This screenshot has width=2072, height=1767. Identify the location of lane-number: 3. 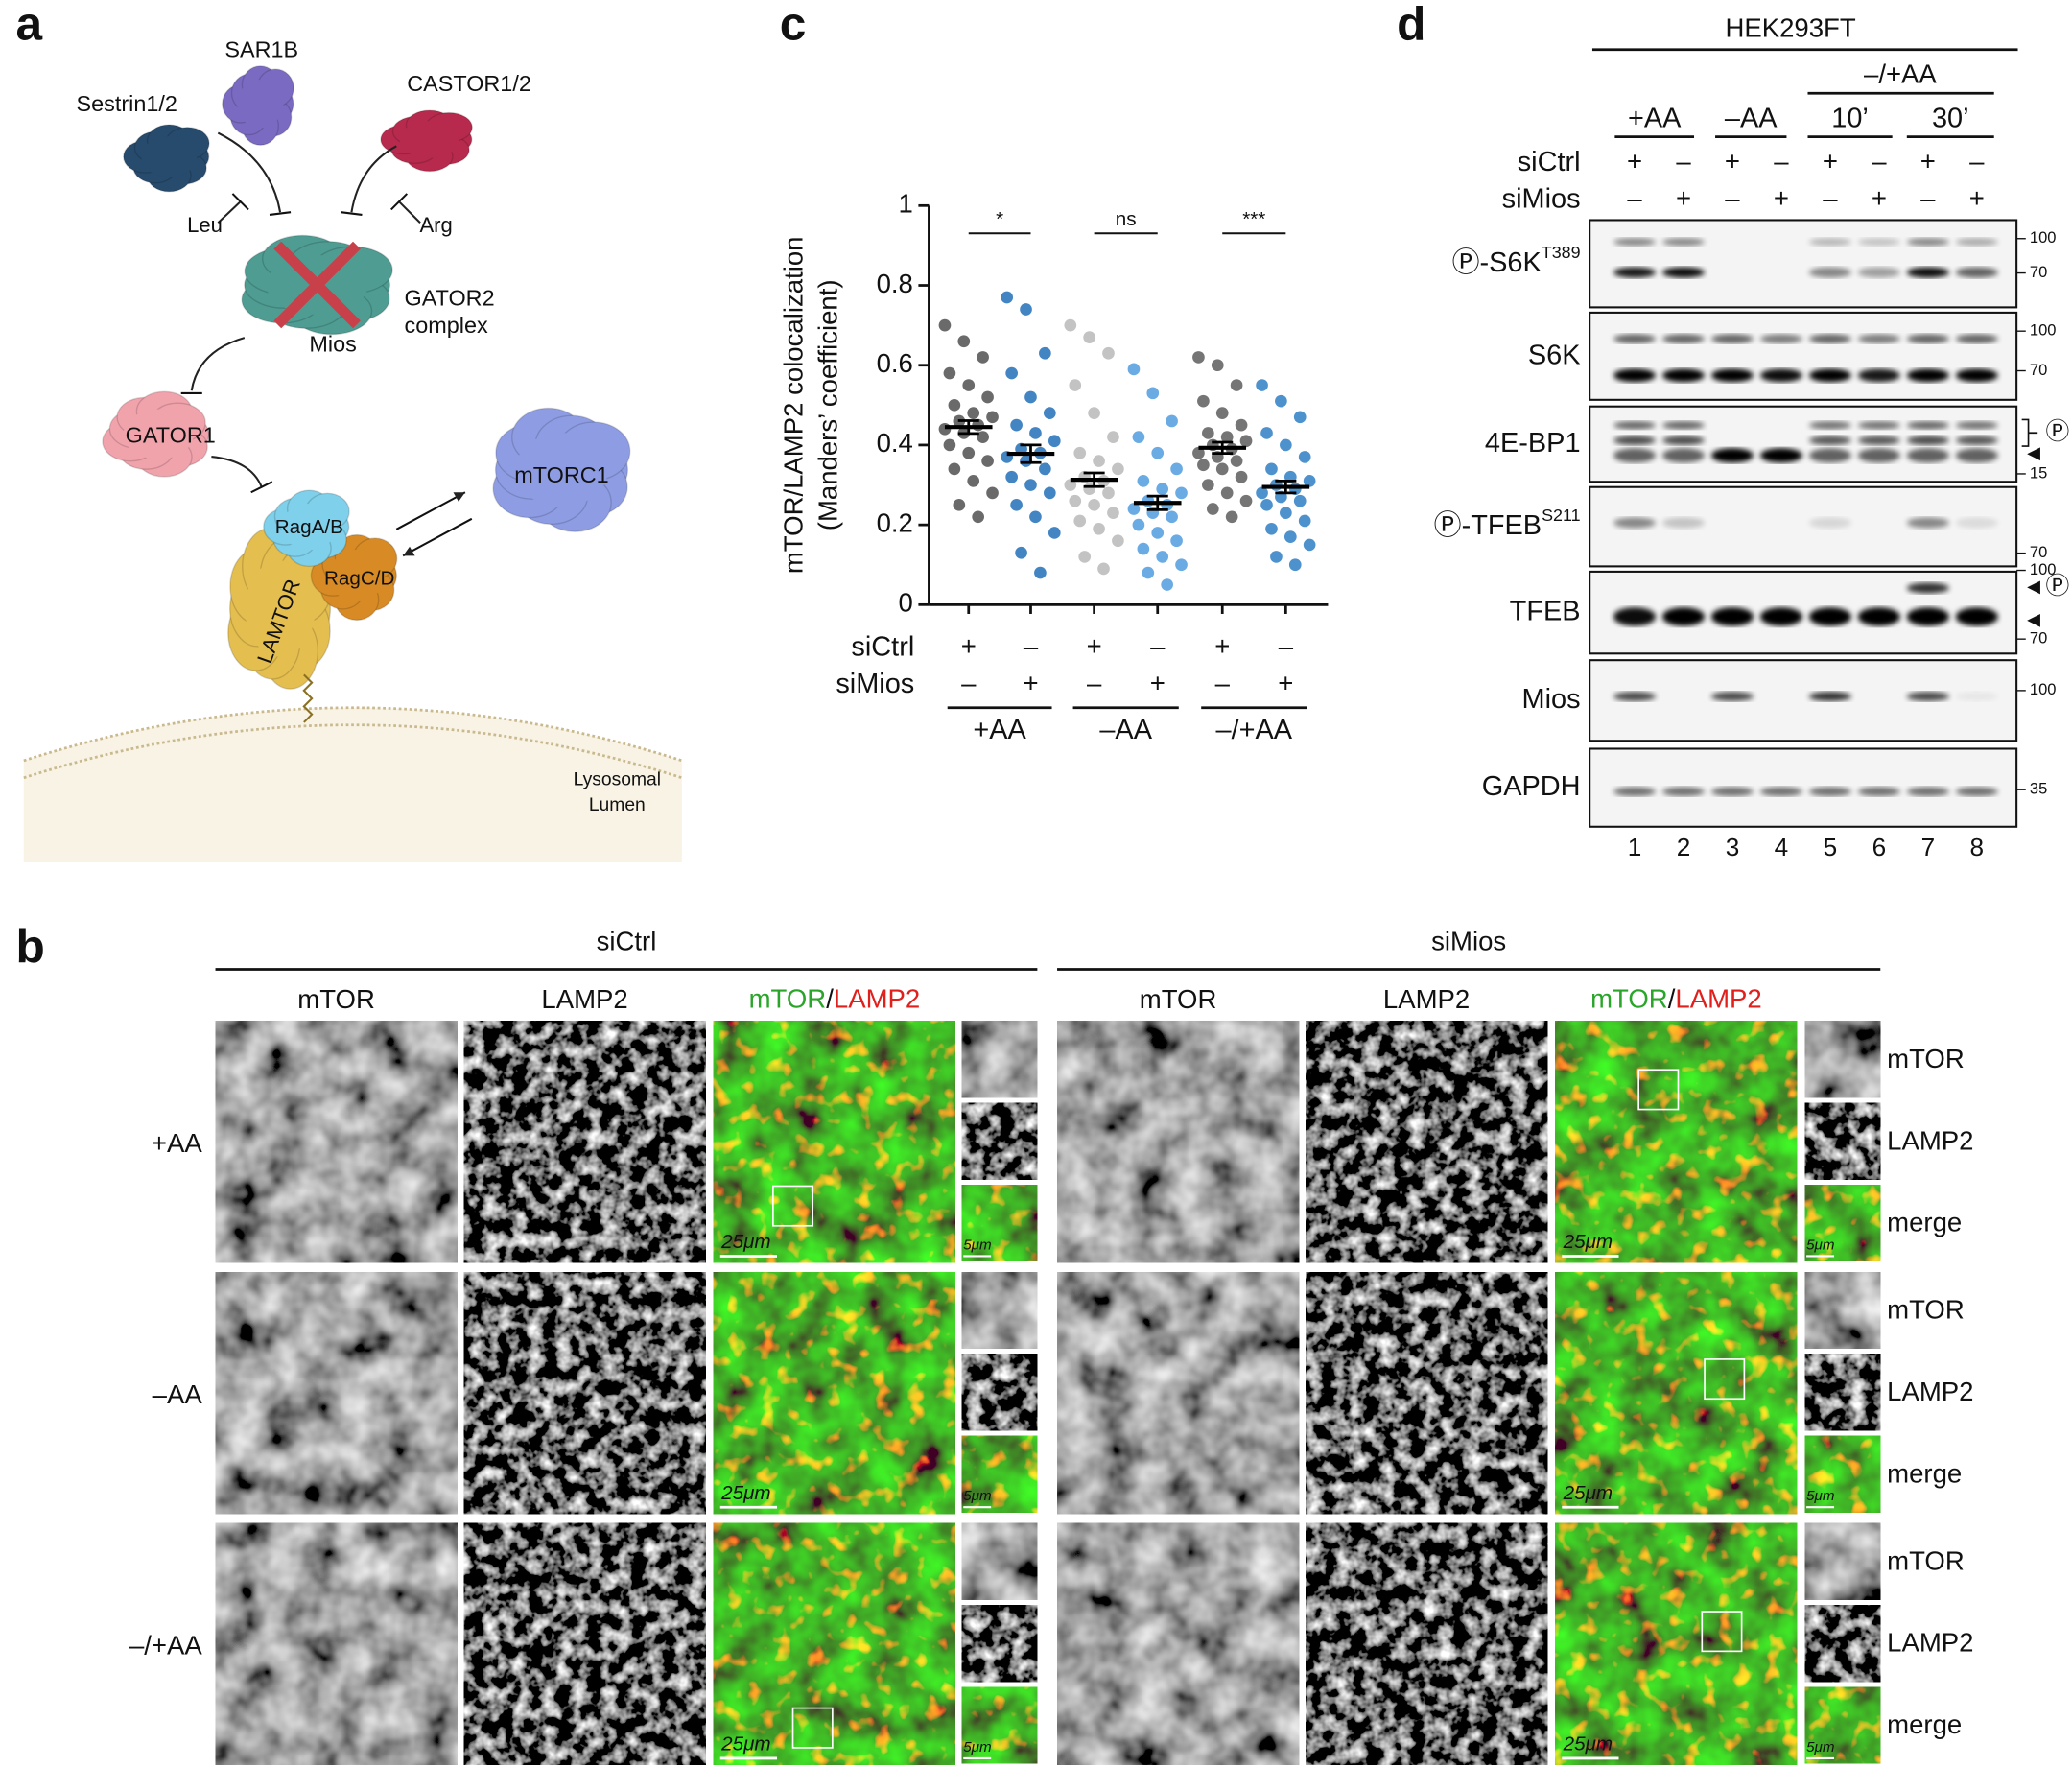
(1733, 847).